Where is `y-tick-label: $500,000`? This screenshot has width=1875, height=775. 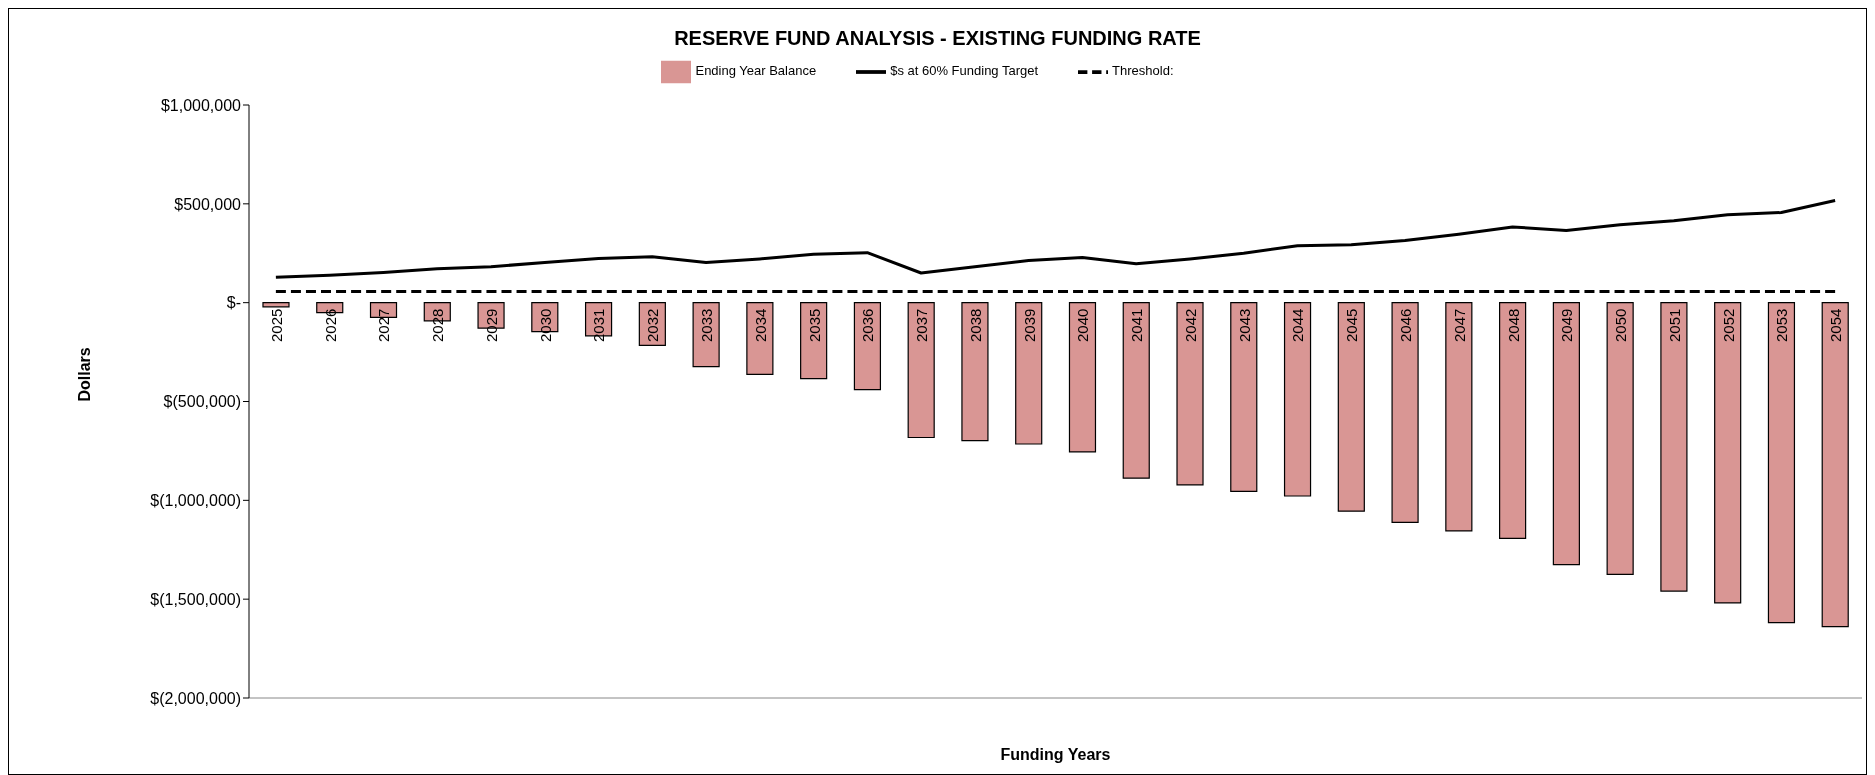
y-tick-label: $500,000 is located at coordinates (208, 204).